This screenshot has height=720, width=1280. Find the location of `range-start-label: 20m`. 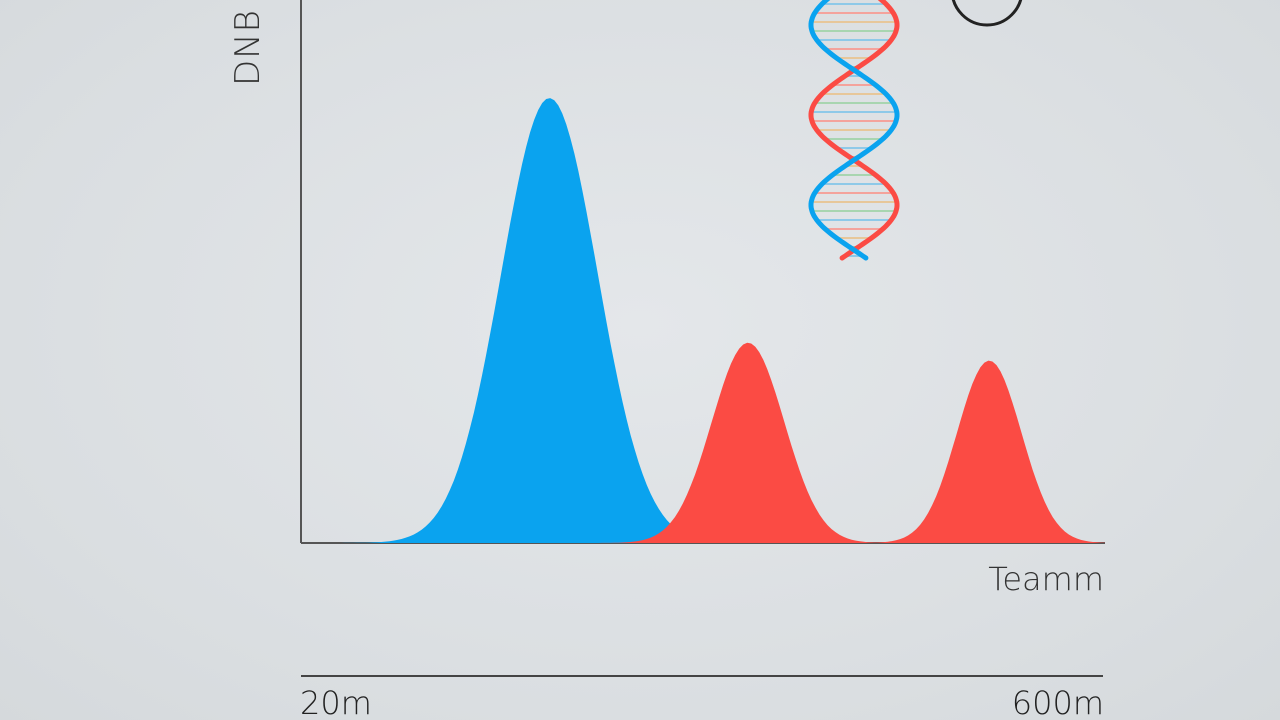

range-start-label: 20m is located at coordinates (336, 702).